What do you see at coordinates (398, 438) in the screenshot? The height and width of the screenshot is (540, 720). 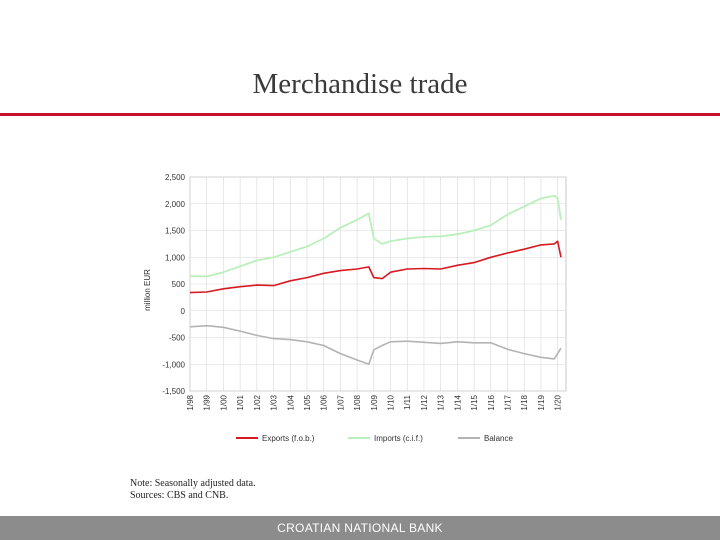 I see `legend-label: Imports (c.i.f.)` at bounding box center [398, 438].